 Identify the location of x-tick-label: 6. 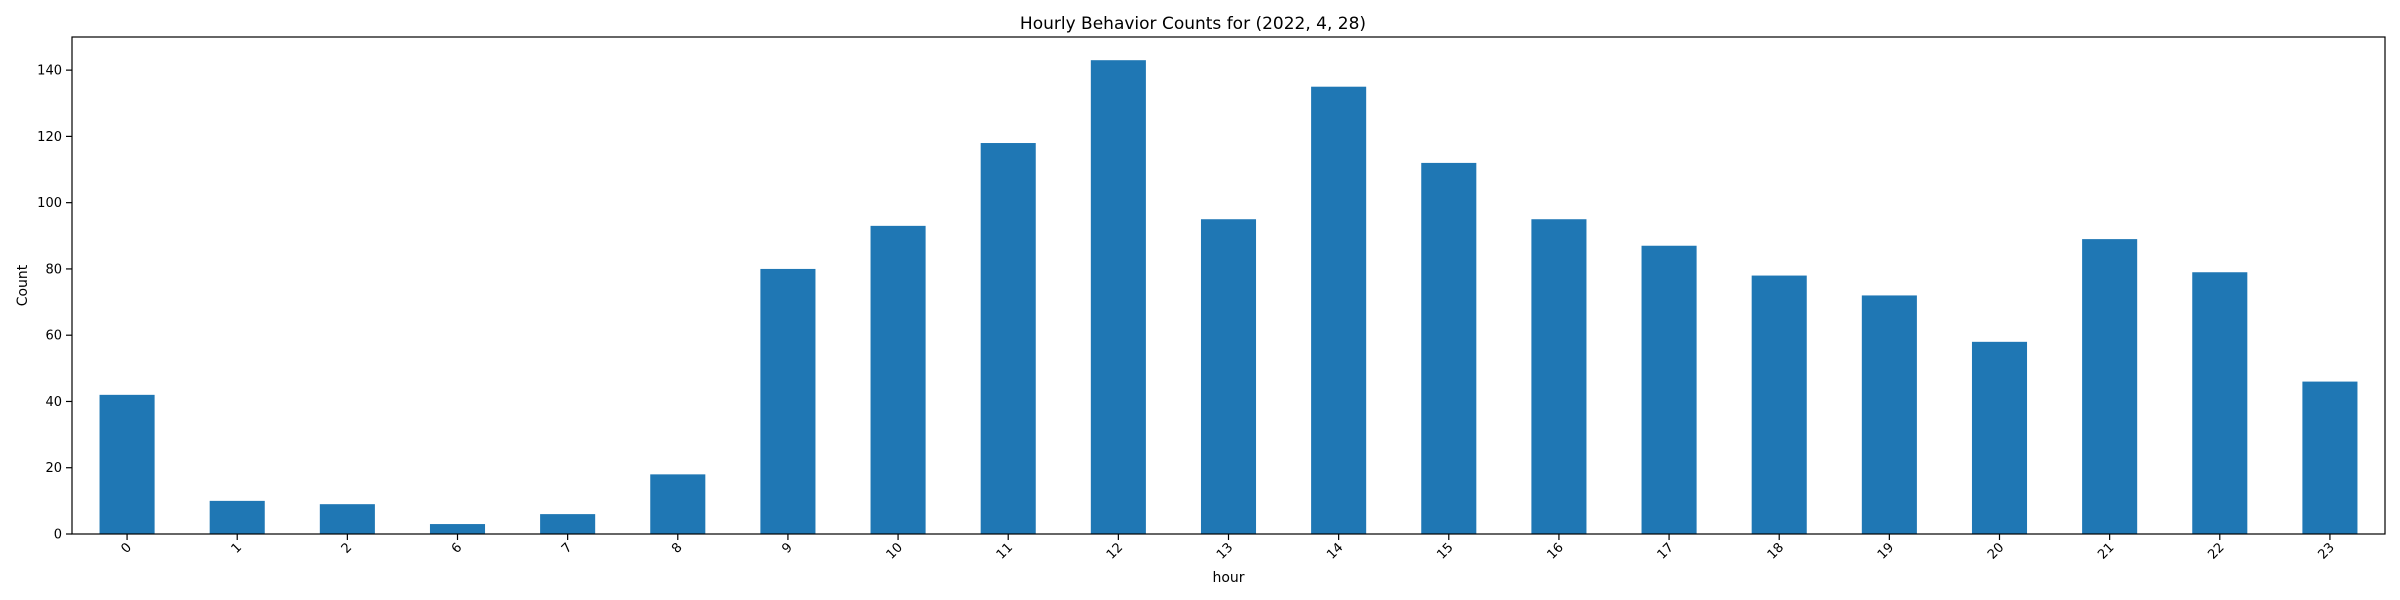
(457, 548).